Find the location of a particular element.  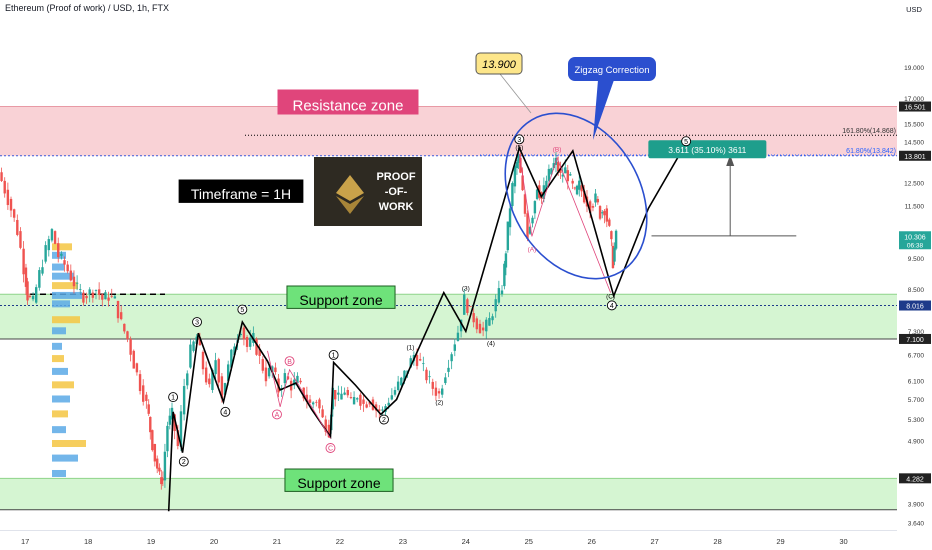

wave-label-2: 3 is located at coordinates (197, 323).